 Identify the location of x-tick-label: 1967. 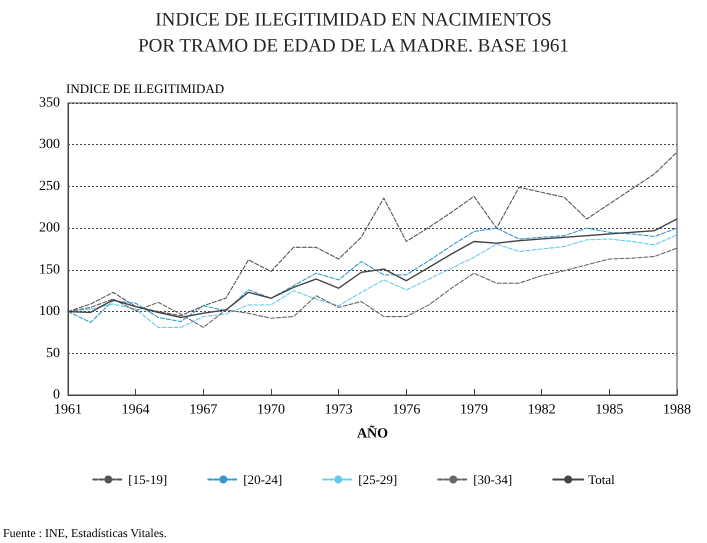
(203, 410).